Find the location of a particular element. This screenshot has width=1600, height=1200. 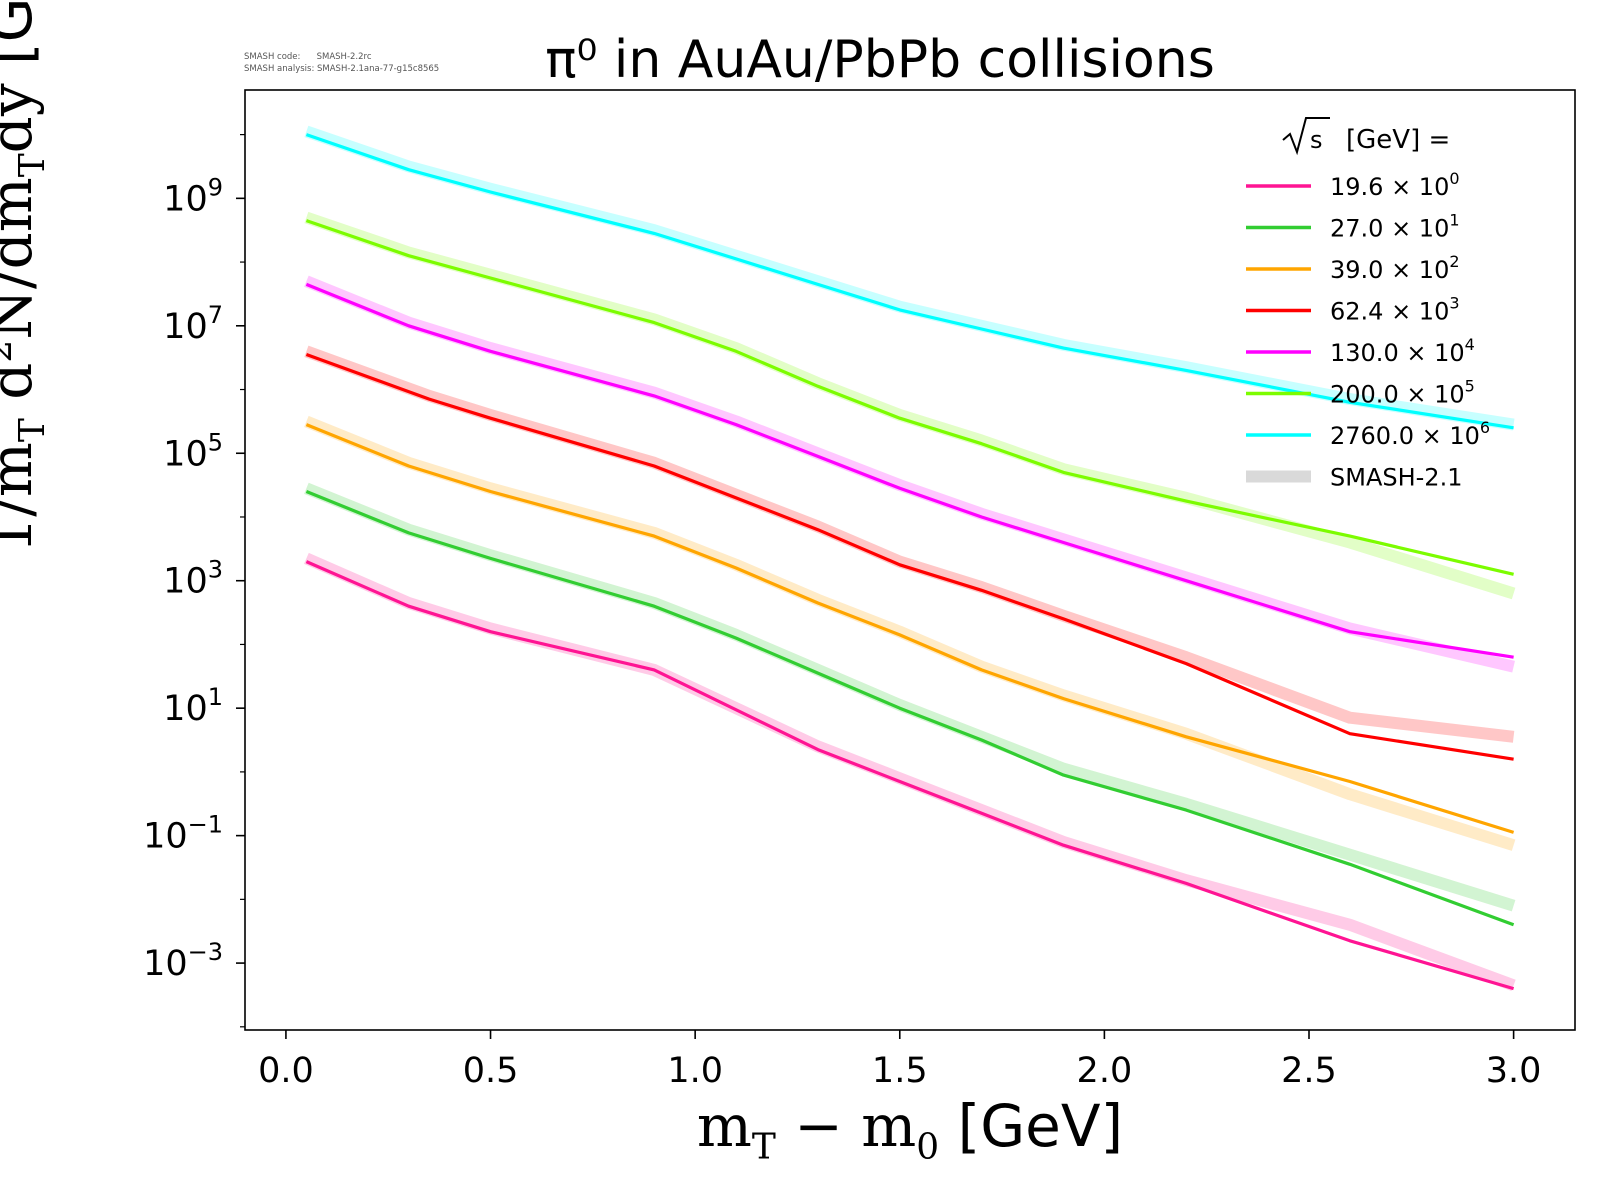

chart-title: π⁰ in AuAu/PbPb collisions is located at coordinates (880, 60).